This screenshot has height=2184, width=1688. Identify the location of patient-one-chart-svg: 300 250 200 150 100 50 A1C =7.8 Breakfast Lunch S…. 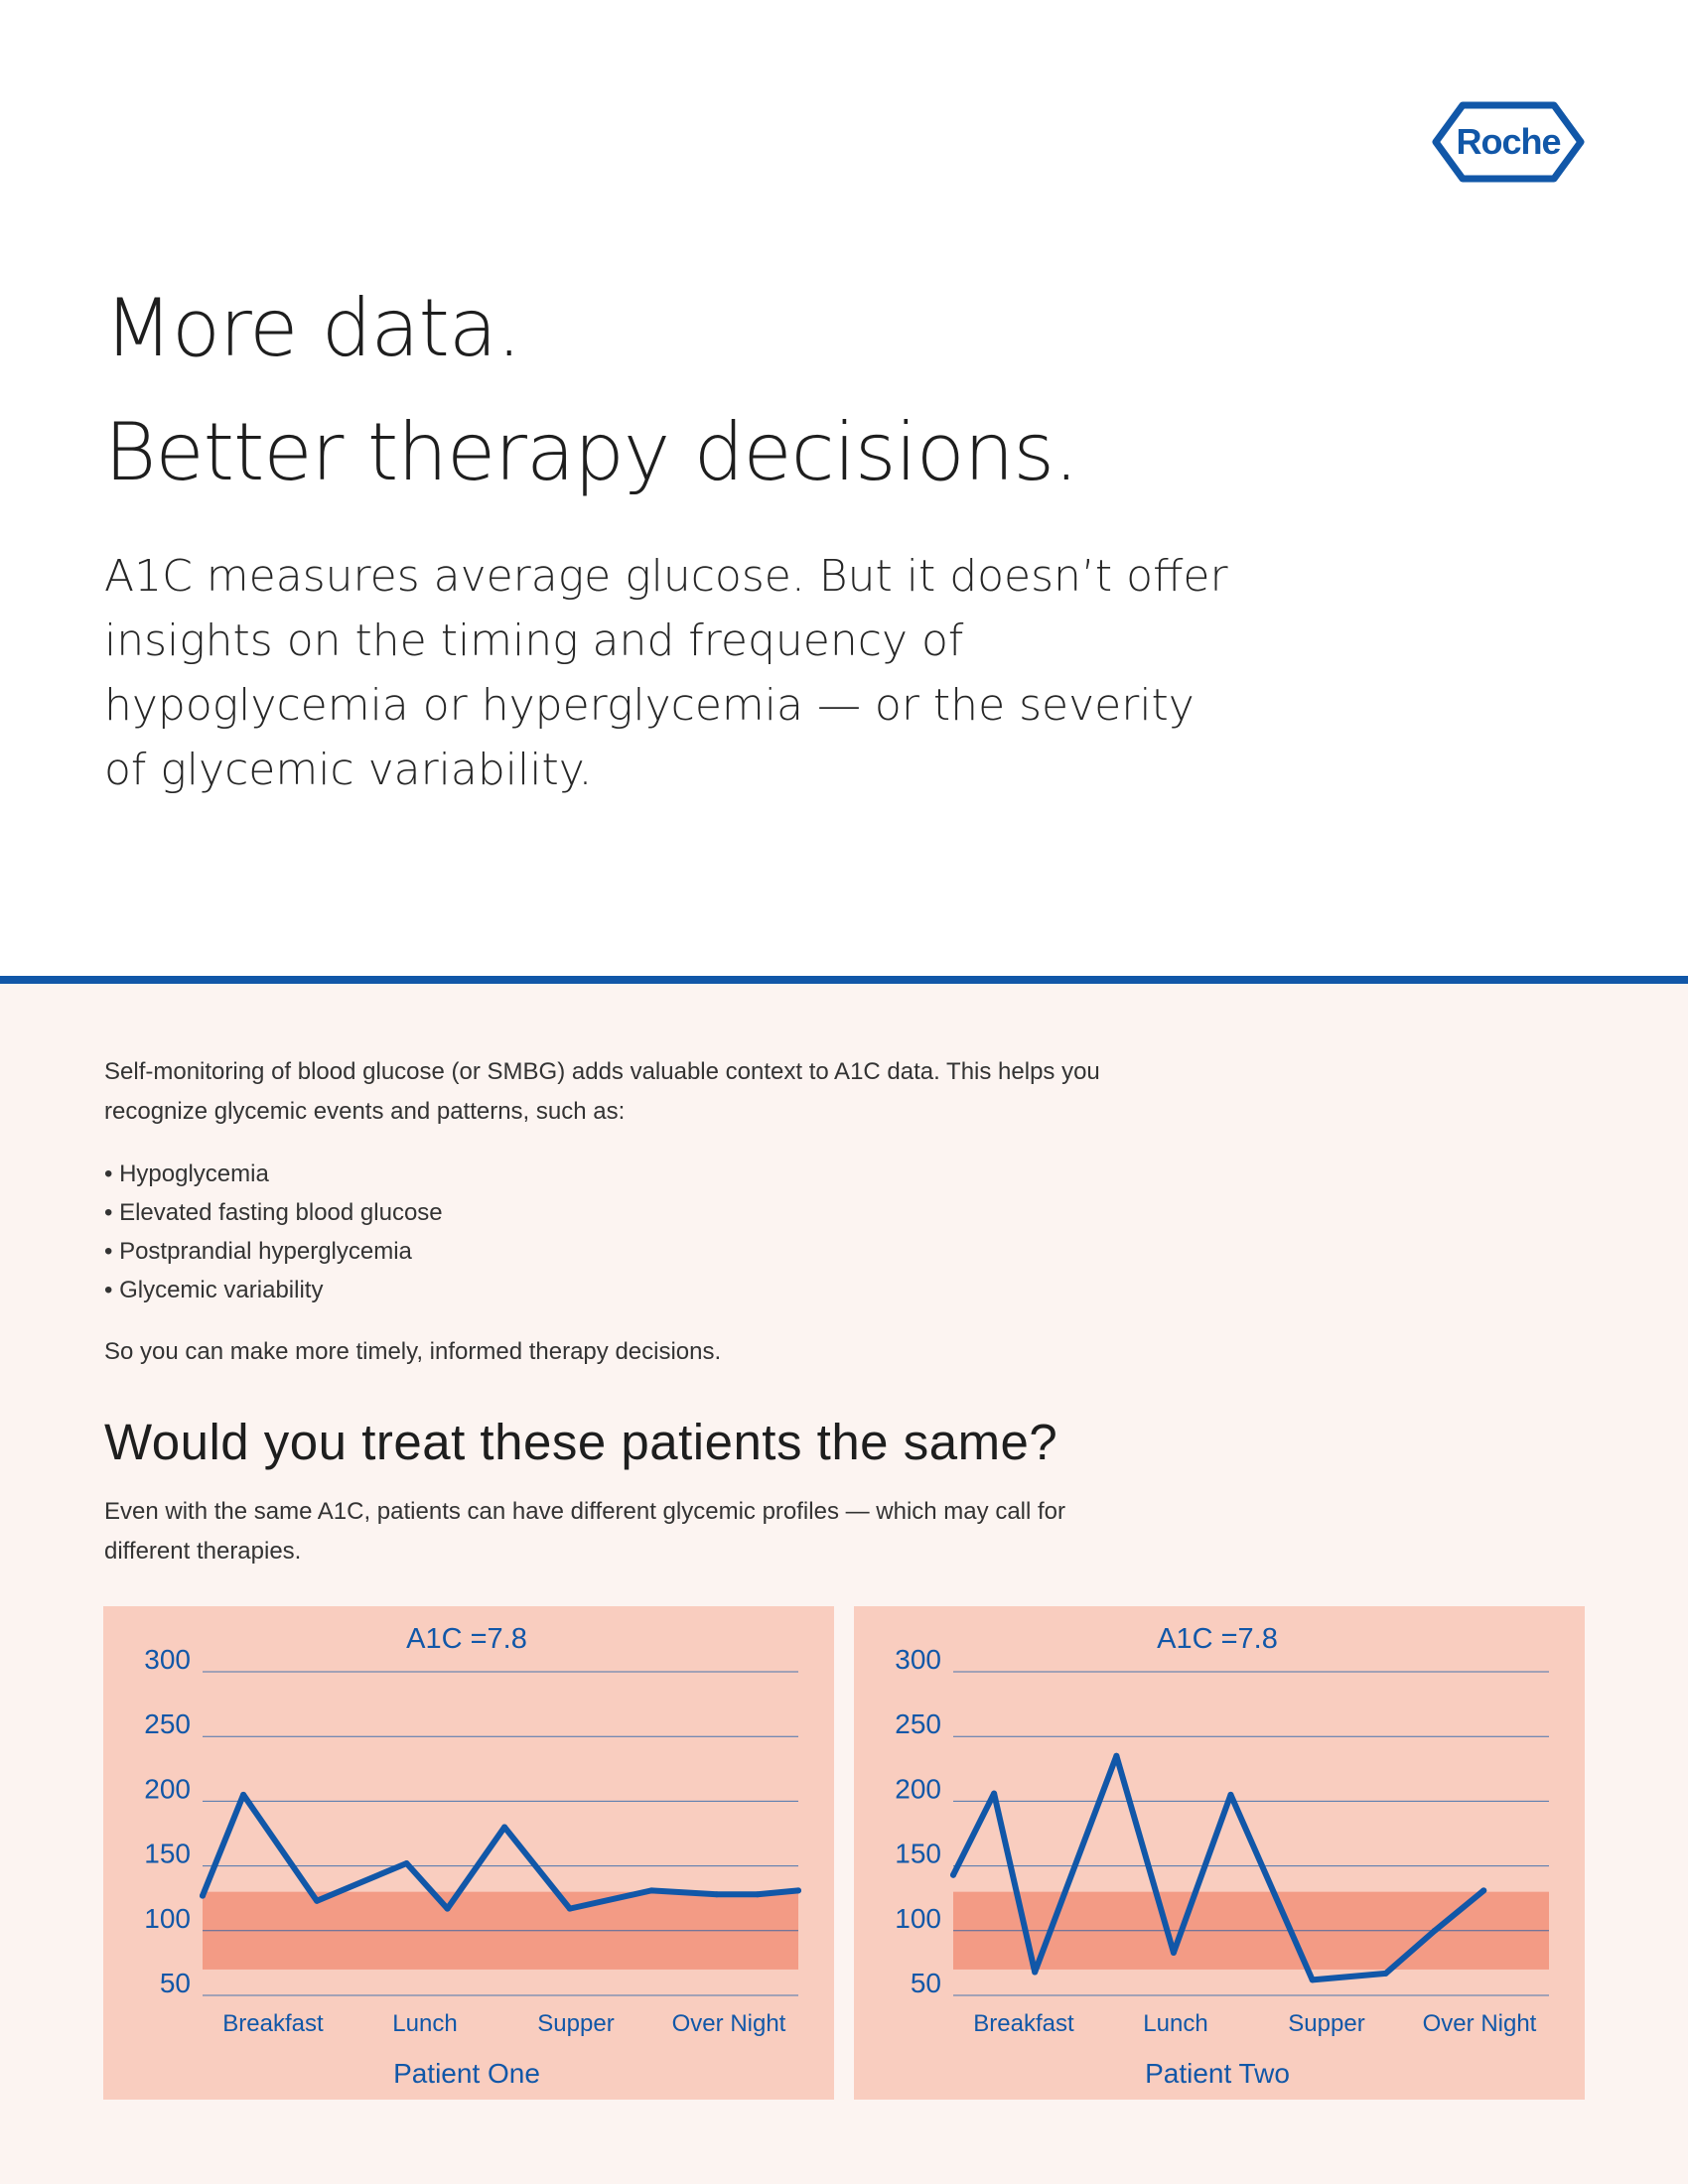
(472, 1856).